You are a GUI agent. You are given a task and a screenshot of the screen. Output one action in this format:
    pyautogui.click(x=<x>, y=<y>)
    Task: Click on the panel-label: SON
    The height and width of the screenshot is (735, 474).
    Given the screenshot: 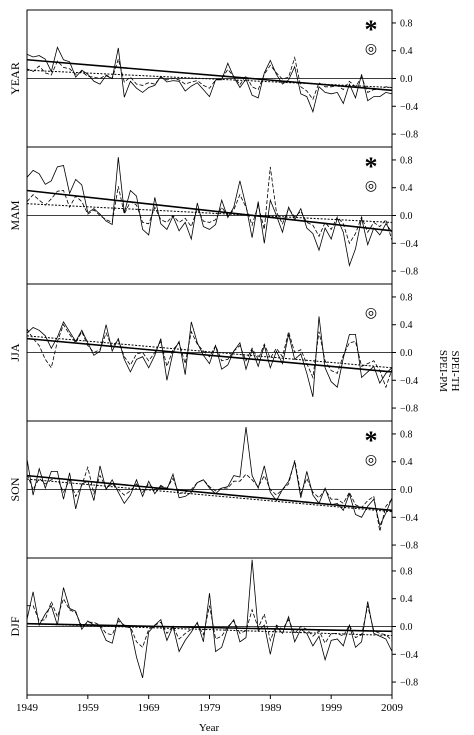 What is the action you would take?
    pyautogui.click(x=15, y=489)
    